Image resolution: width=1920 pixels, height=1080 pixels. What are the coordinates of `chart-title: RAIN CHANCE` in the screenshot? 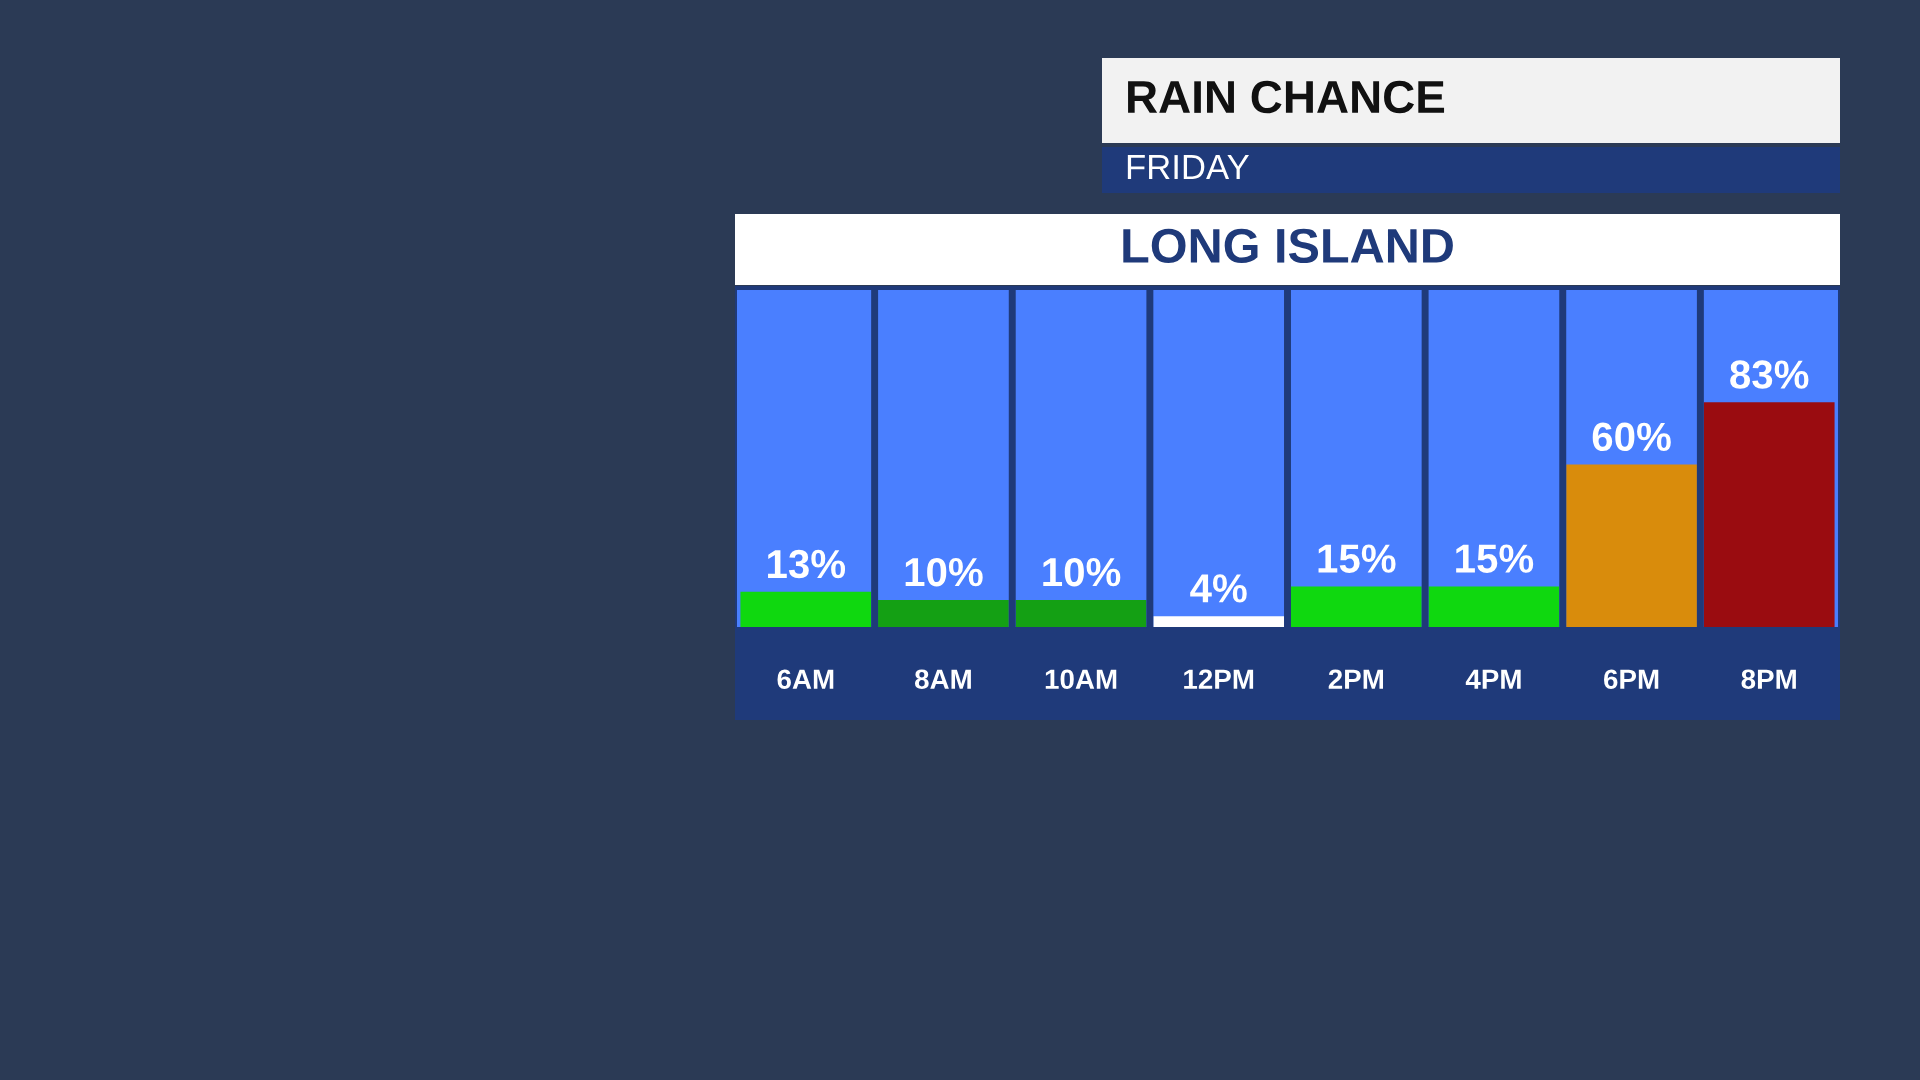 It's located at (1286, 97).